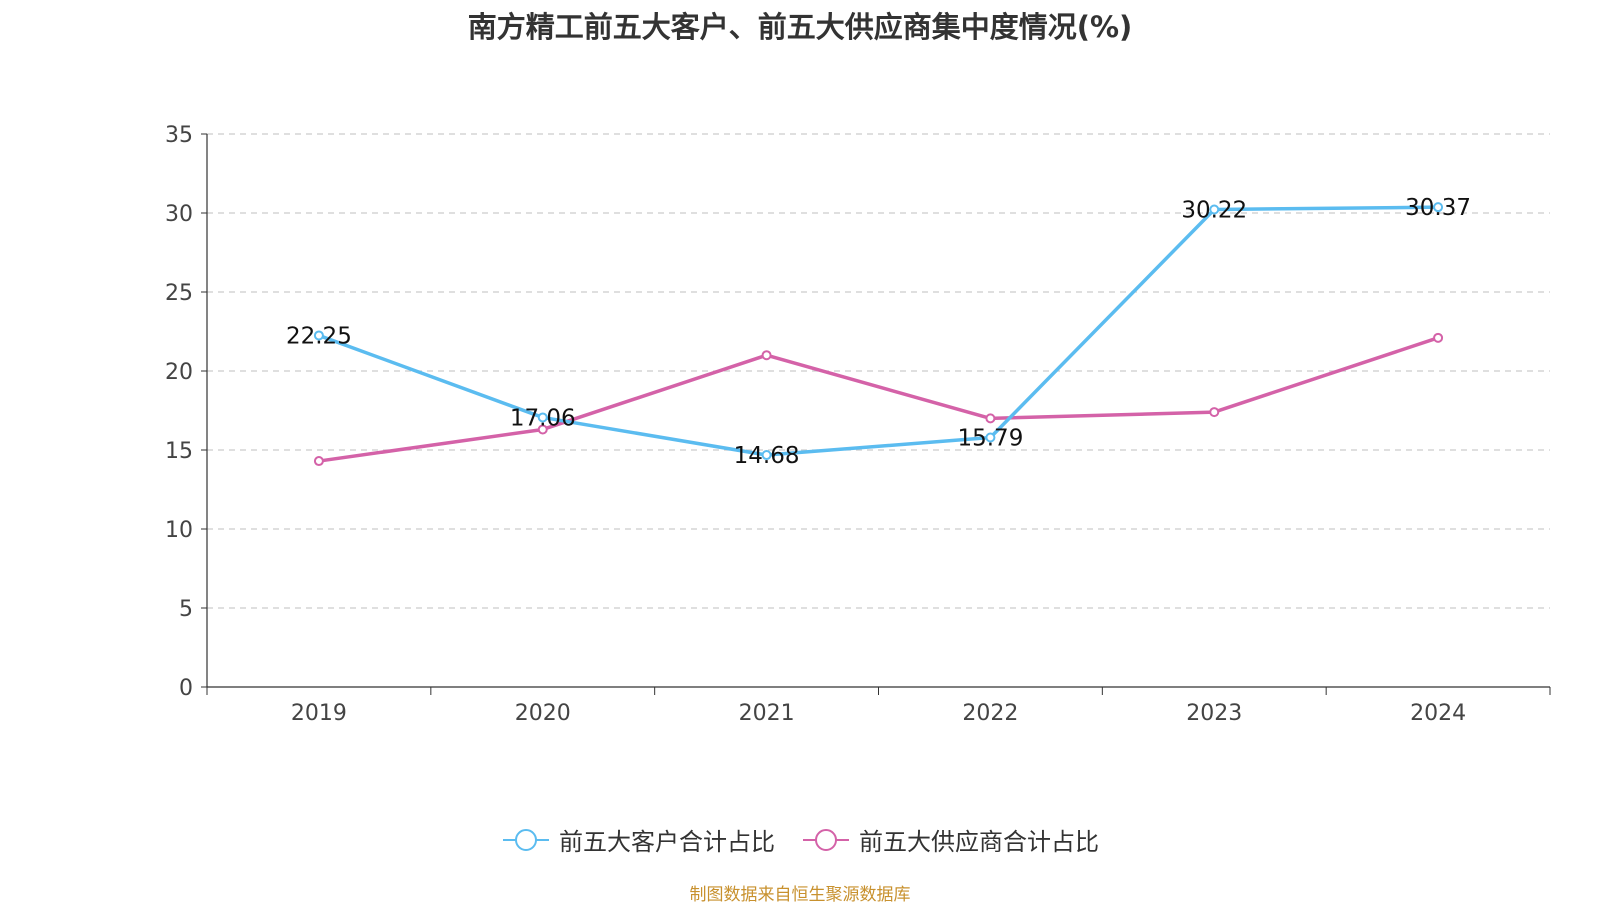 The height and width of the screenshot is (905, 1600). Describe the element at coordinates (1214, 713) in the screenshot. I see `x-tick-label: 2023` at that location.